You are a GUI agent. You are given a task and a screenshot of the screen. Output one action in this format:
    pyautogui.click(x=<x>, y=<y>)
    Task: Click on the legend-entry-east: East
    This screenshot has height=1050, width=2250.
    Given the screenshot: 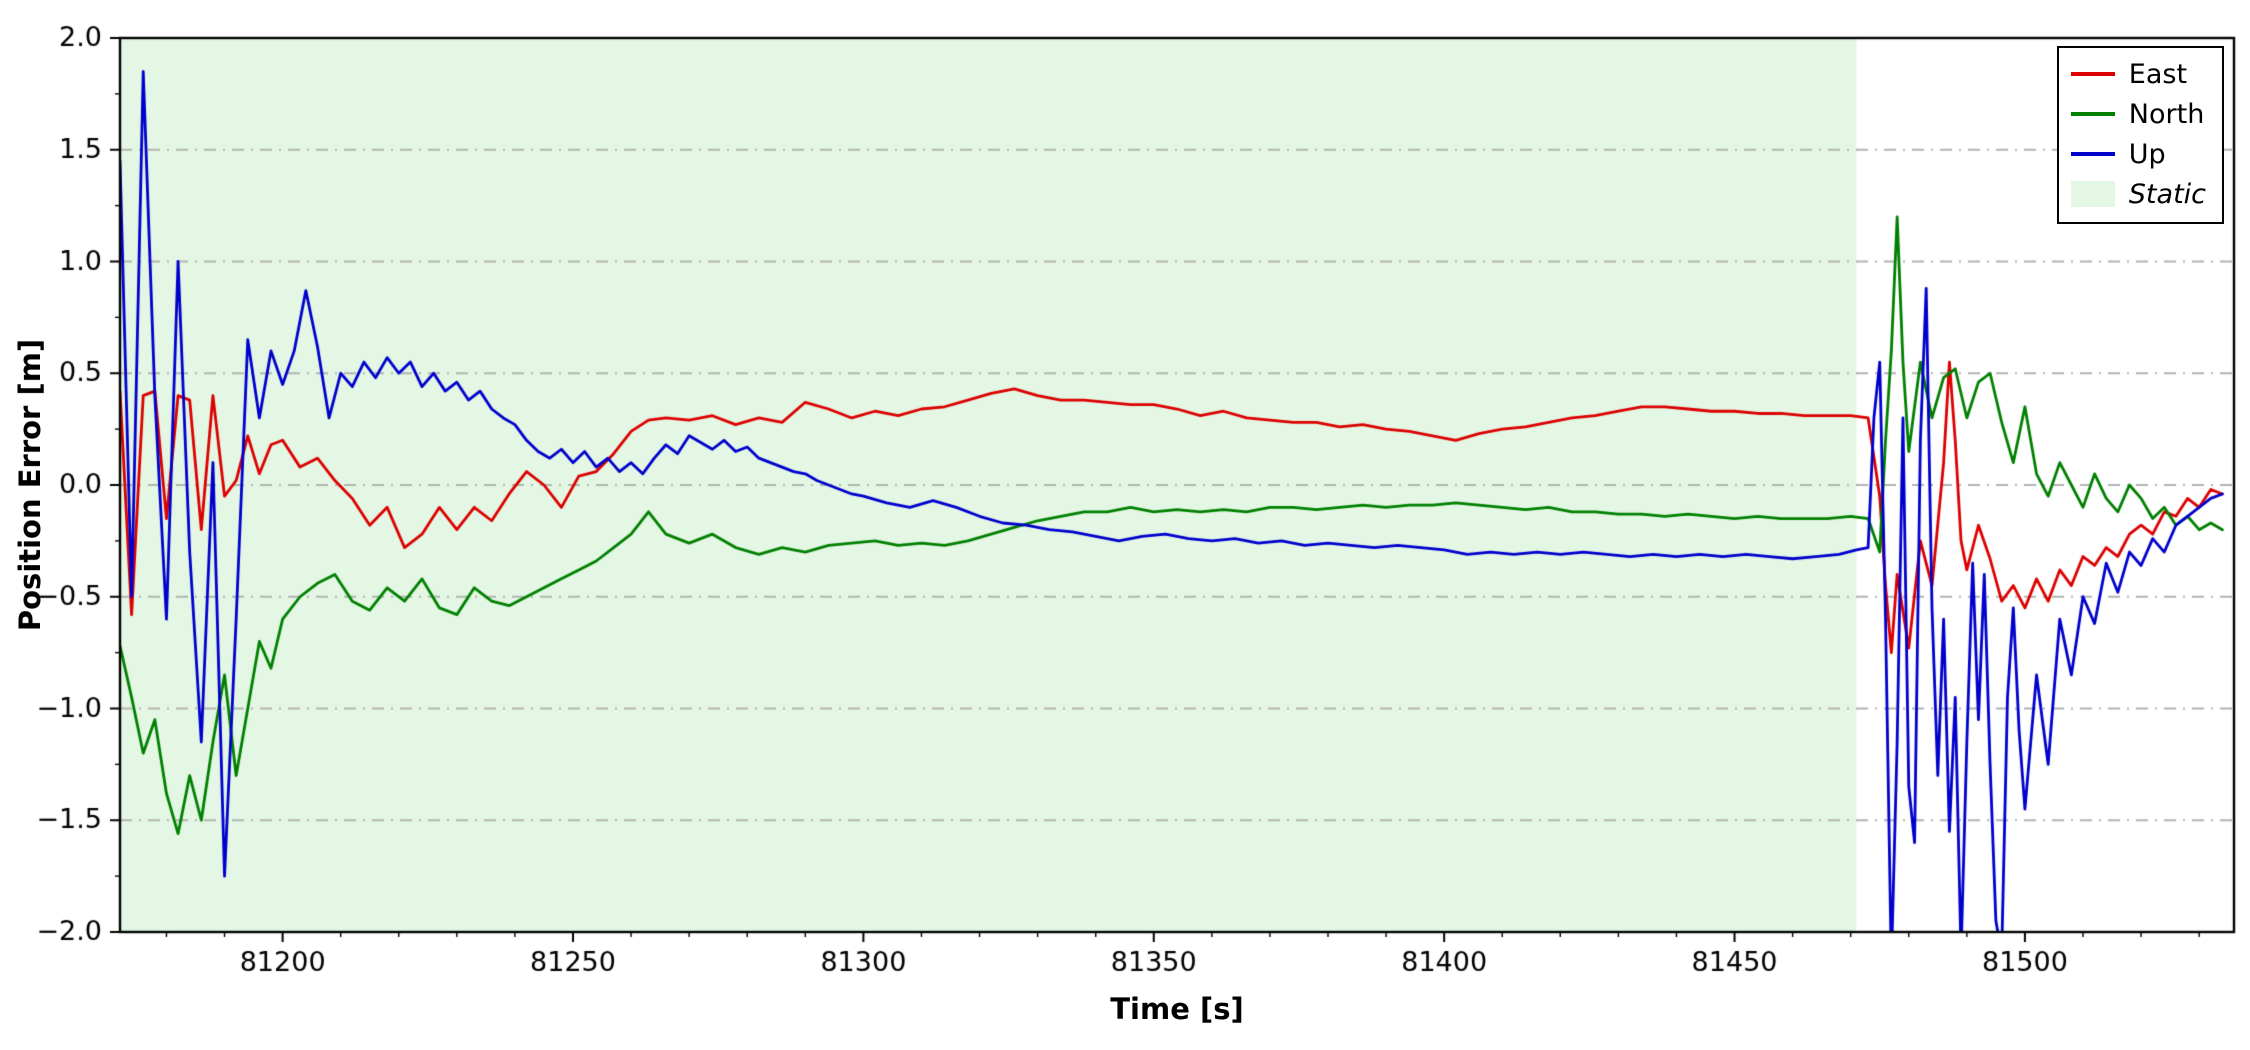 What is the action you would take?
    pyautogui.click(x=2138, y=74)
    